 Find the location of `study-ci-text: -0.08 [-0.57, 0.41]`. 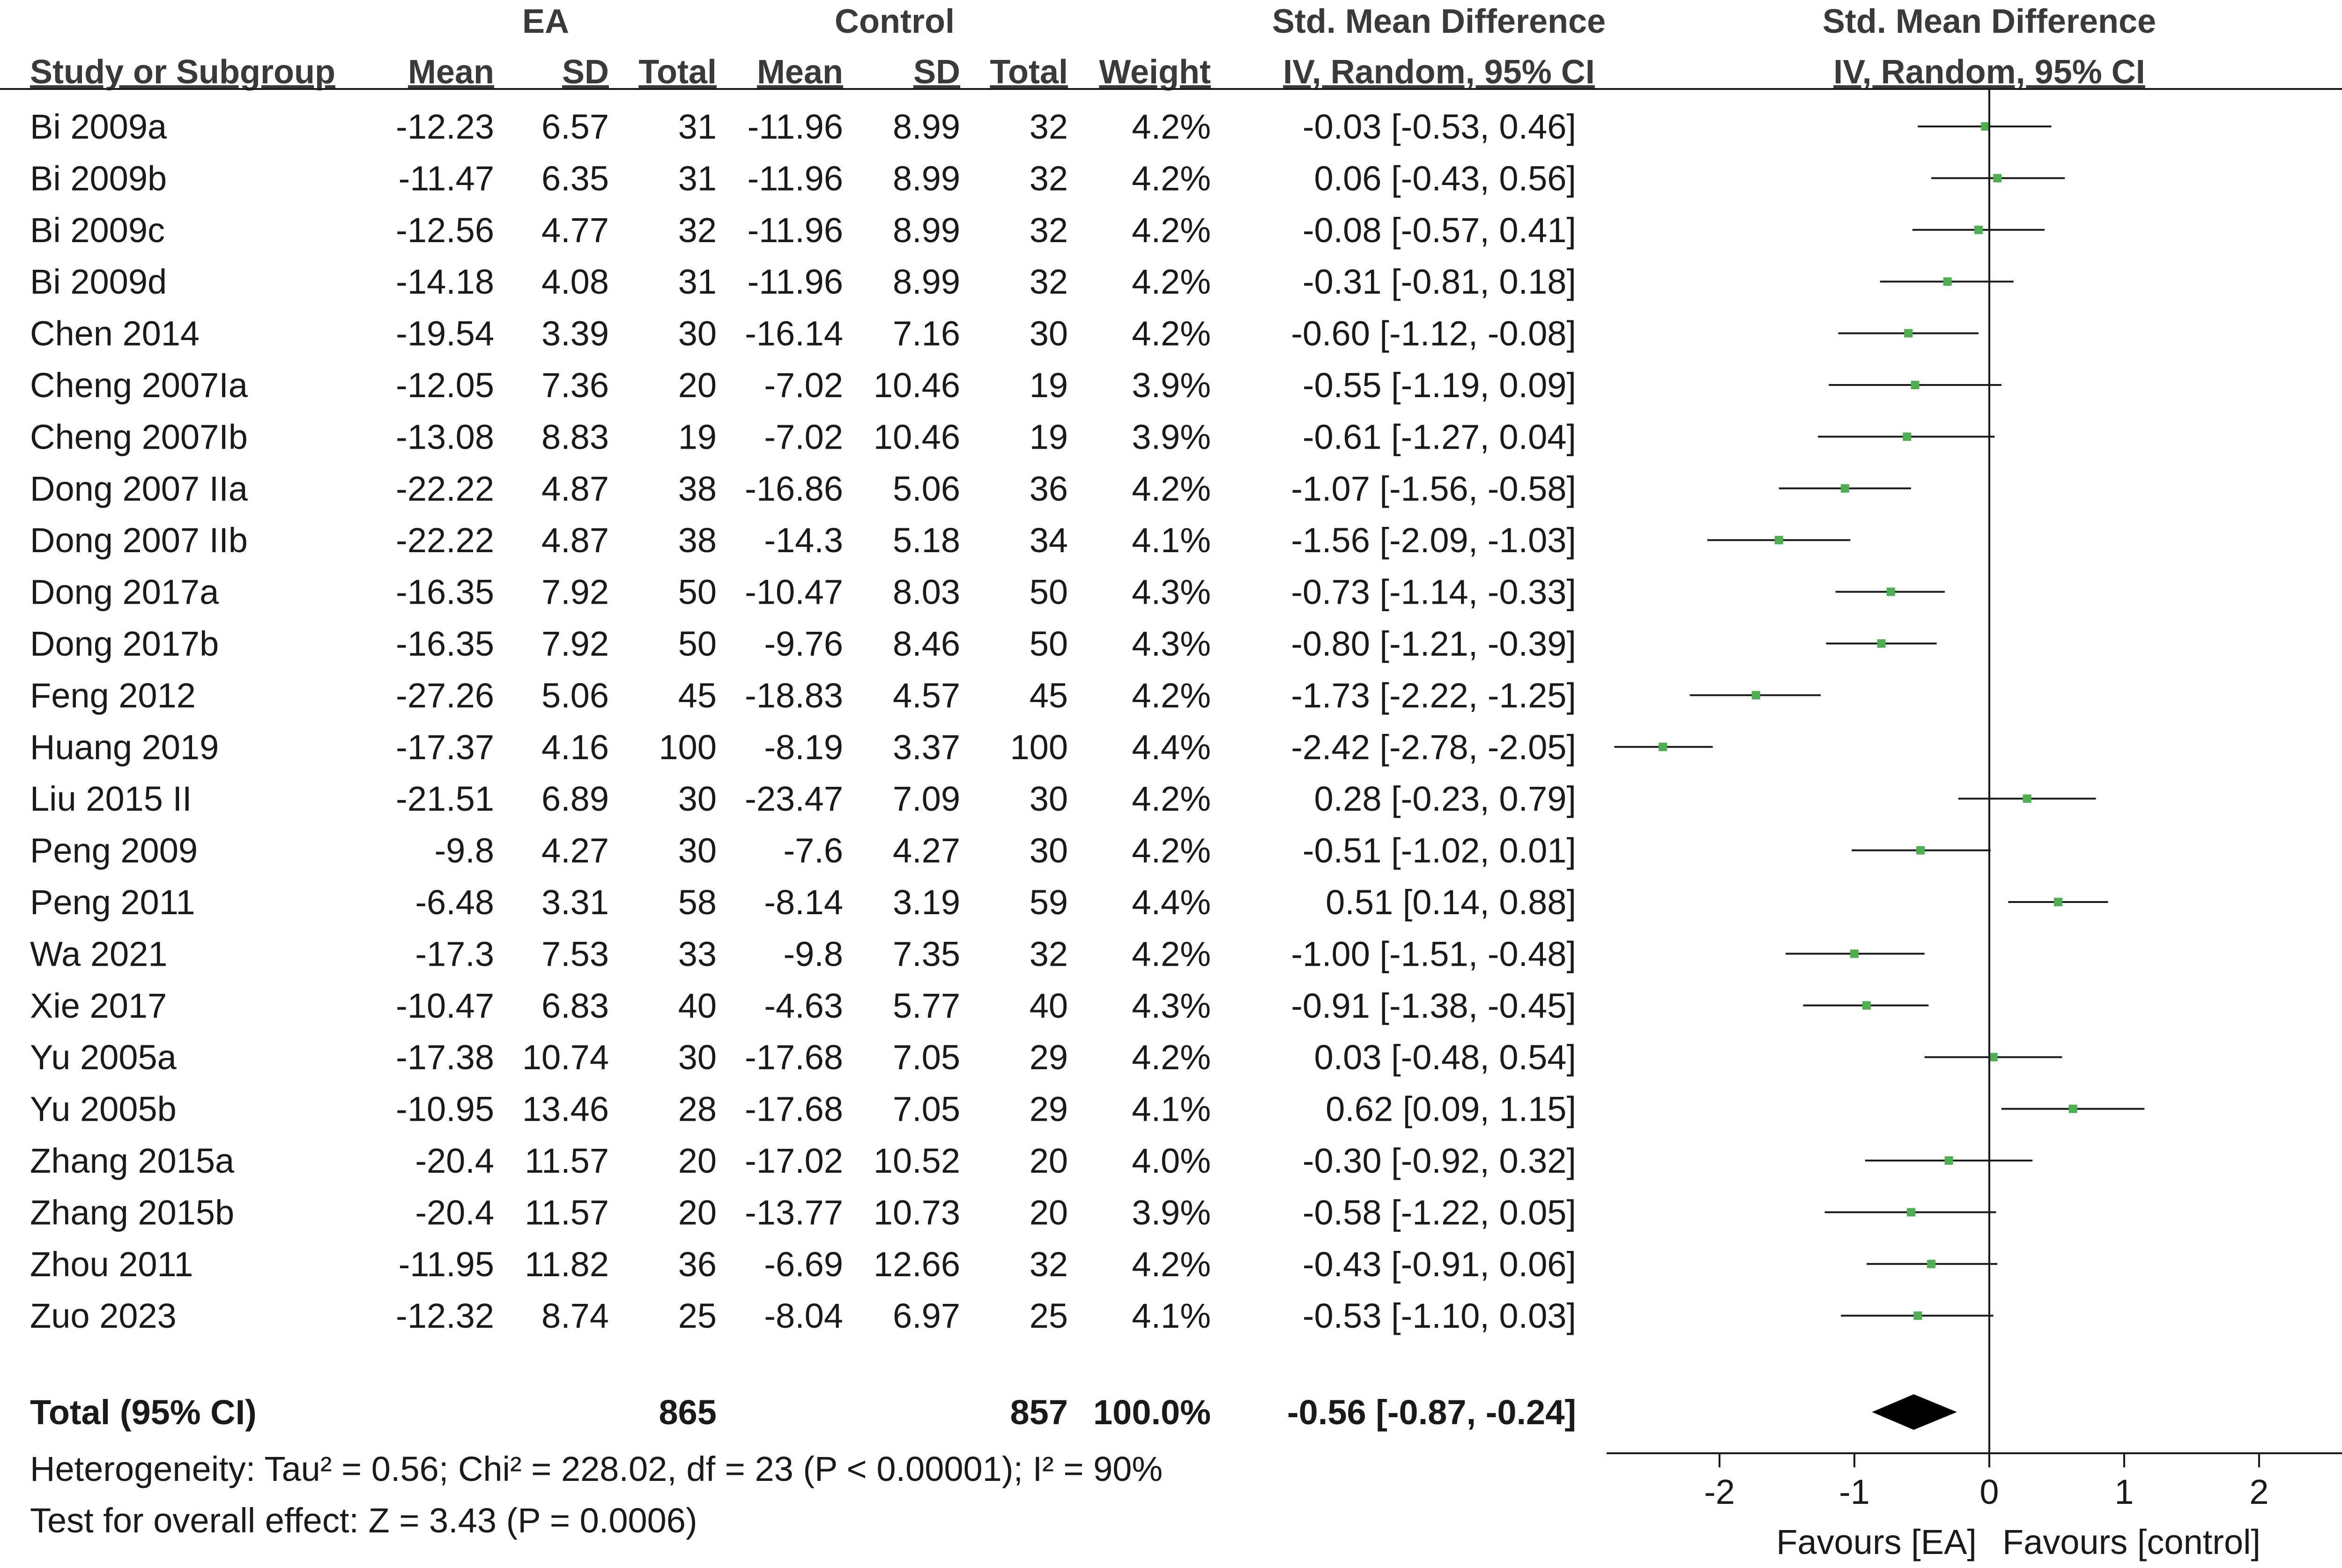

study-ci-text: -0.08 [-0.57, 0.41] is located at coordinates (1439, 230).